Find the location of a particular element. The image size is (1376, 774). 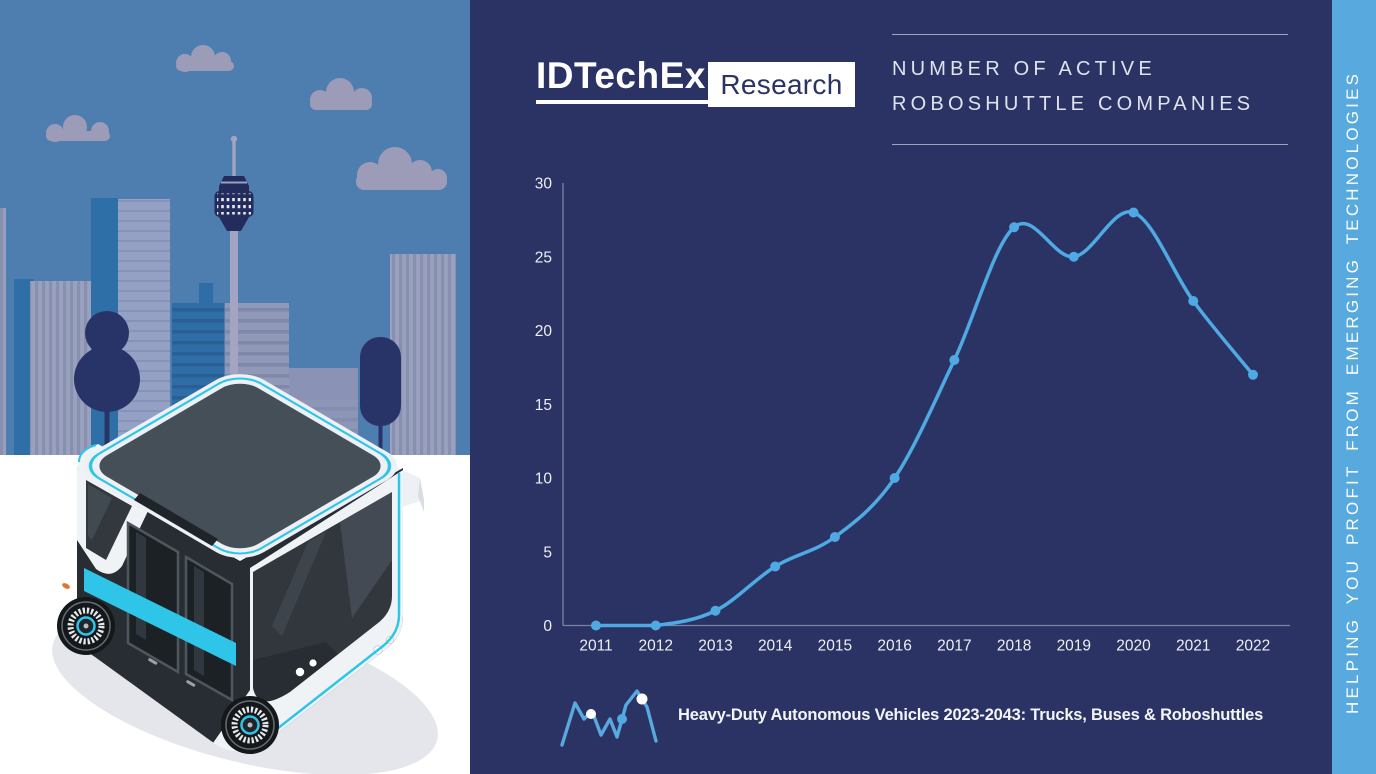

tick-label: 2015 is located at coordinates (835, 646).